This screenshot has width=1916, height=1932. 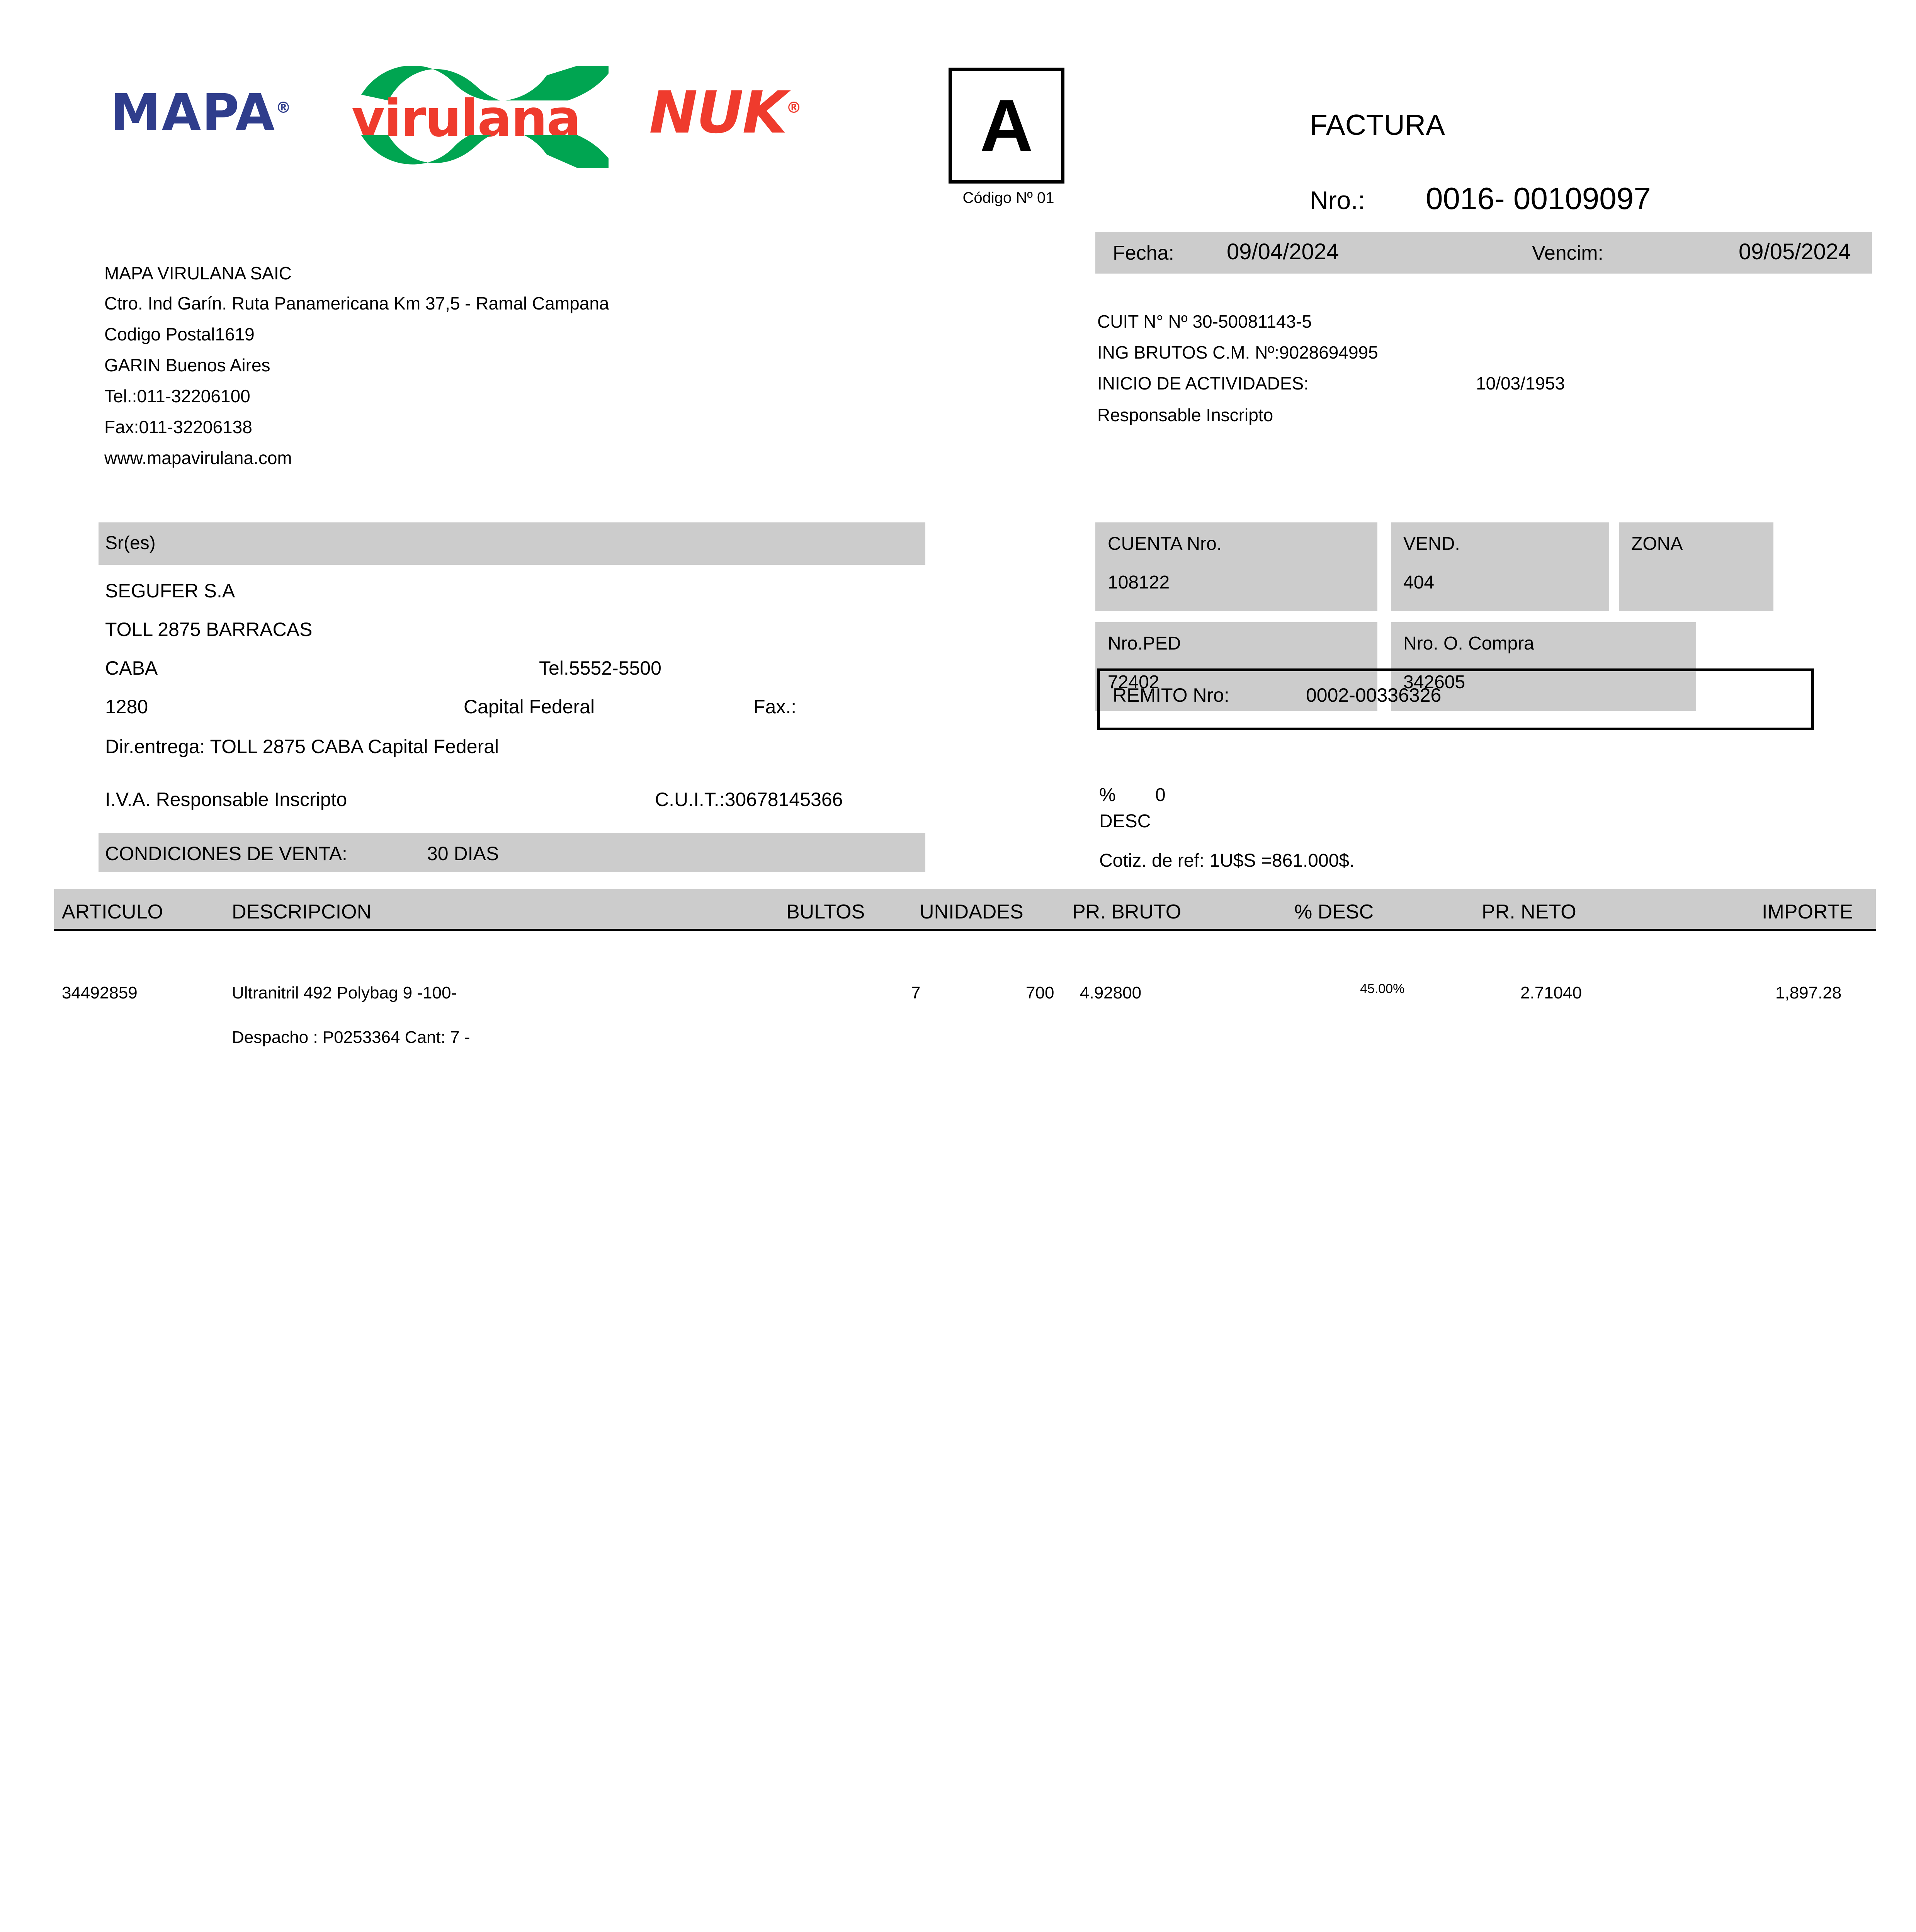 I want to click on table-row: 2.71040, so click(x=1551, y=992).